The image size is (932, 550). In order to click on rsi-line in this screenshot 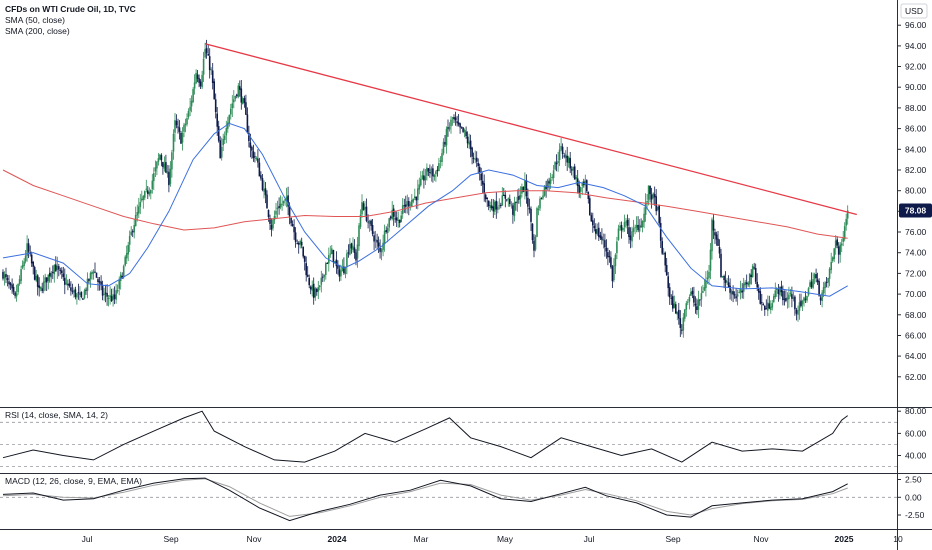, I will do `click(425, 436)`.